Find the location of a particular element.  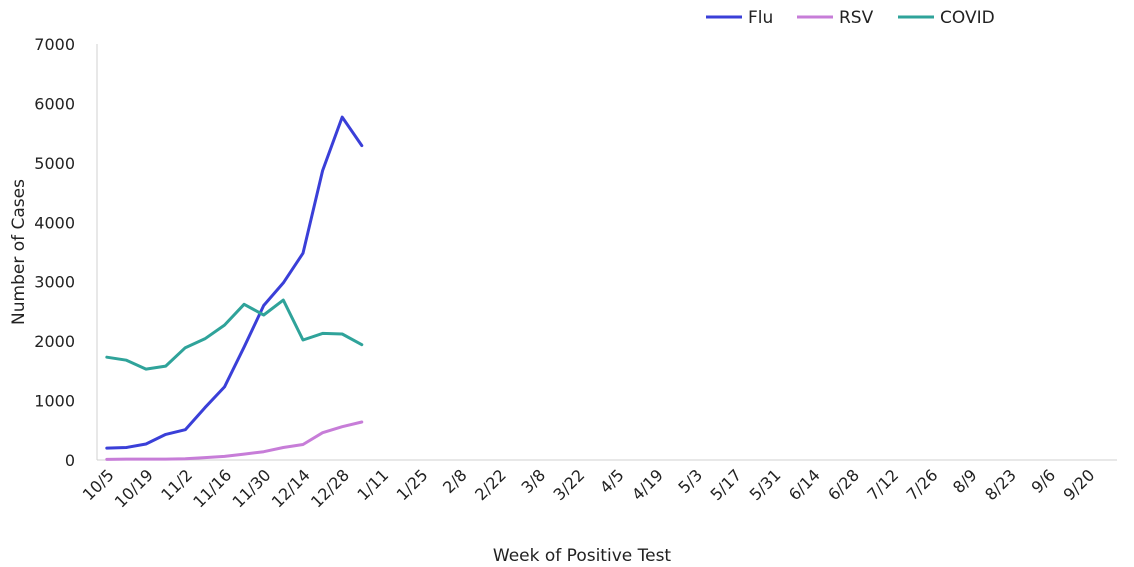

y-tick-label: 7000 is located at coordinates (54, 44).